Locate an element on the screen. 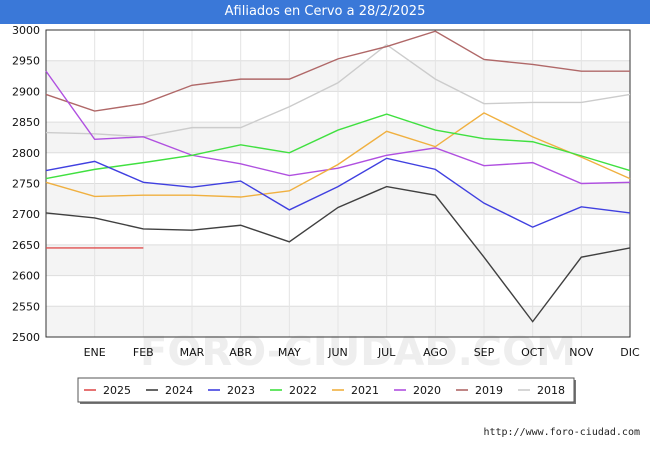  x-tick-label: ENE is located at coordinates (95, 352).